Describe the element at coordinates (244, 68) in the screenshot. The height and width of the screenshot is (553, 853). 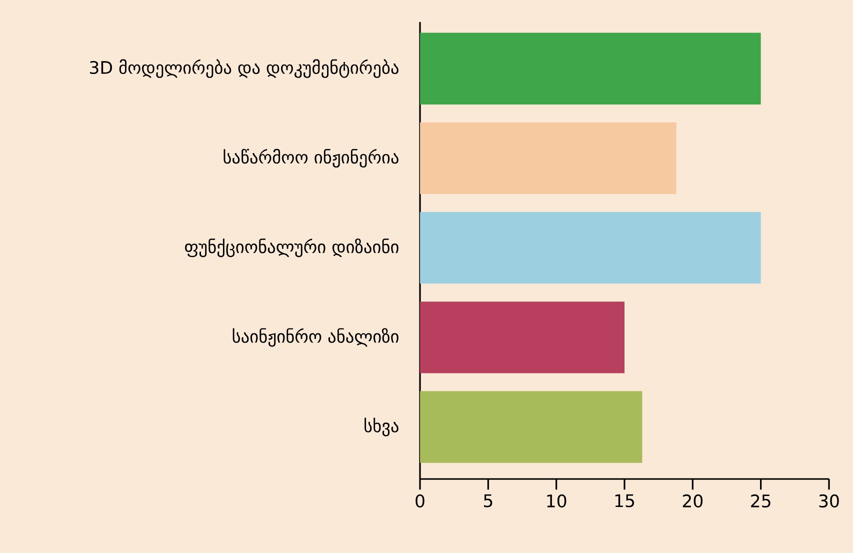
I see `y-tick-label: 3D მოდელირება და დოკუმენტირება` at that location.